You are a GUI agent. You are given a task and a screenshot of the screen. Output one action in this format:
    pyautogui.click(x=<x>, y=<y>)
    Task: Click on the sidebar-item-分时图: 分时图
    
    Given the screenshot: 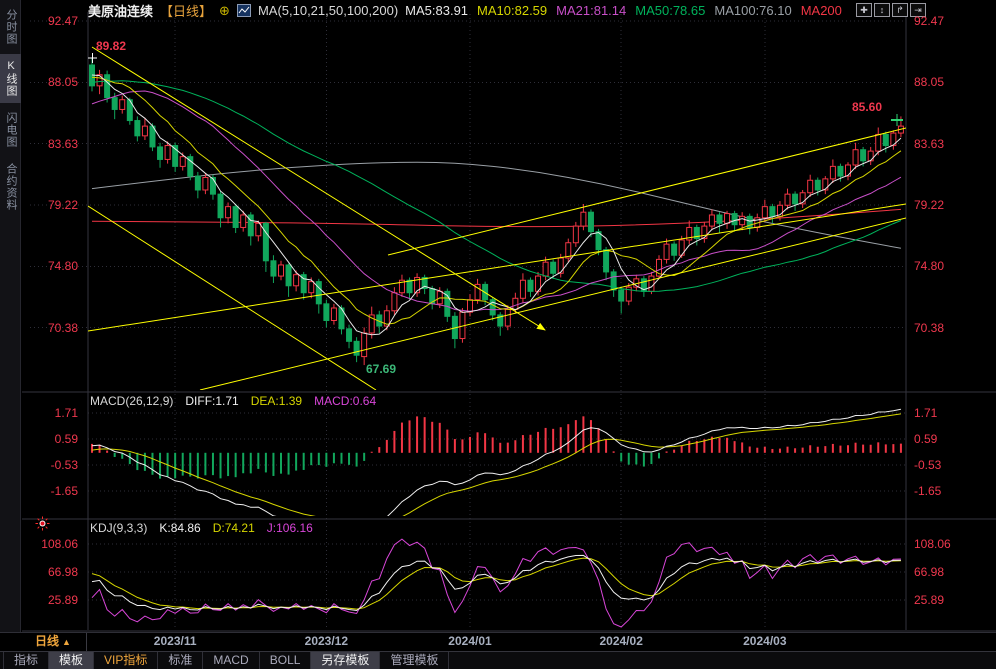 What is the action you would take?
    pyautogui.click(x=11, y=27)
    